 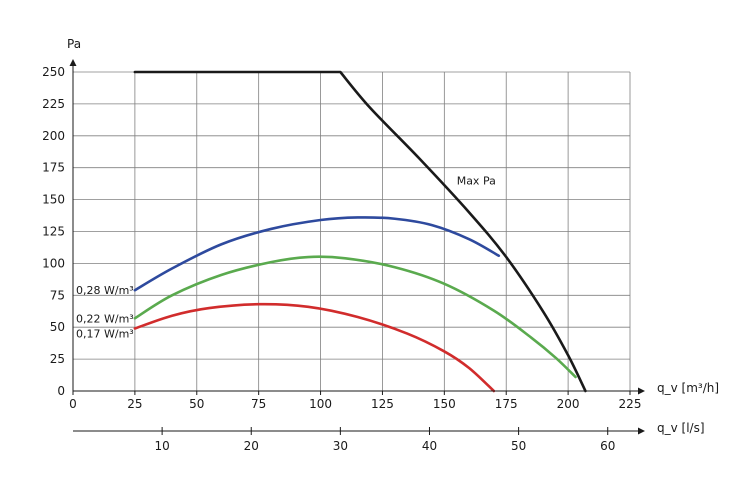 I want to click on x-tick-label: 50, so click(x=196, y=404).